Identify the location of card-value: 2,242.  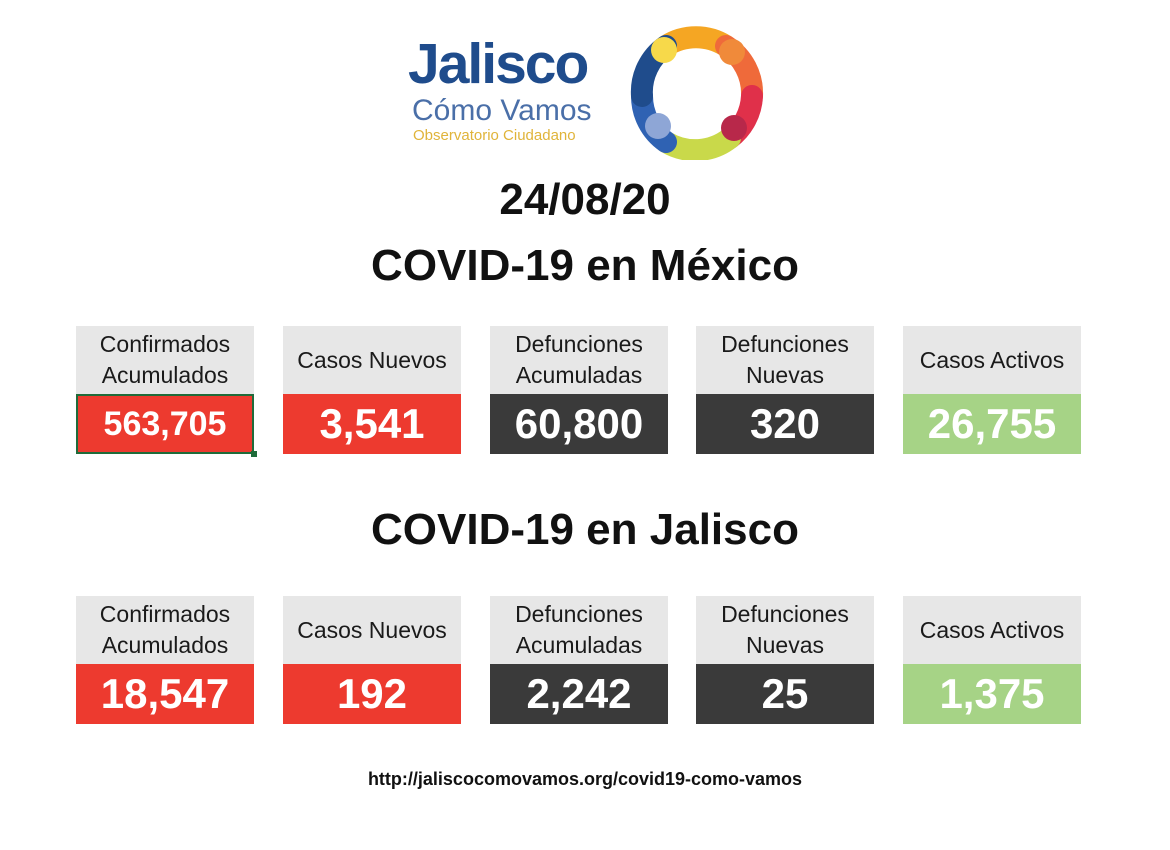
(579, 694).